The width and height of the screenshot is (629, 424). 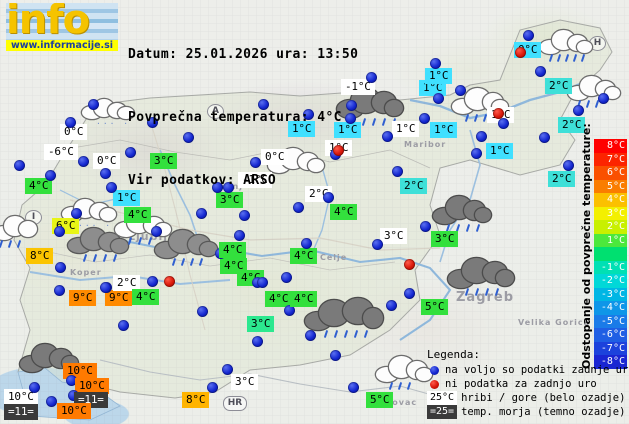 What do you see at coordinates (610, 294) in the screenshot?
I see `color-scale-step: -3°C` at bounding box center [610, 294].